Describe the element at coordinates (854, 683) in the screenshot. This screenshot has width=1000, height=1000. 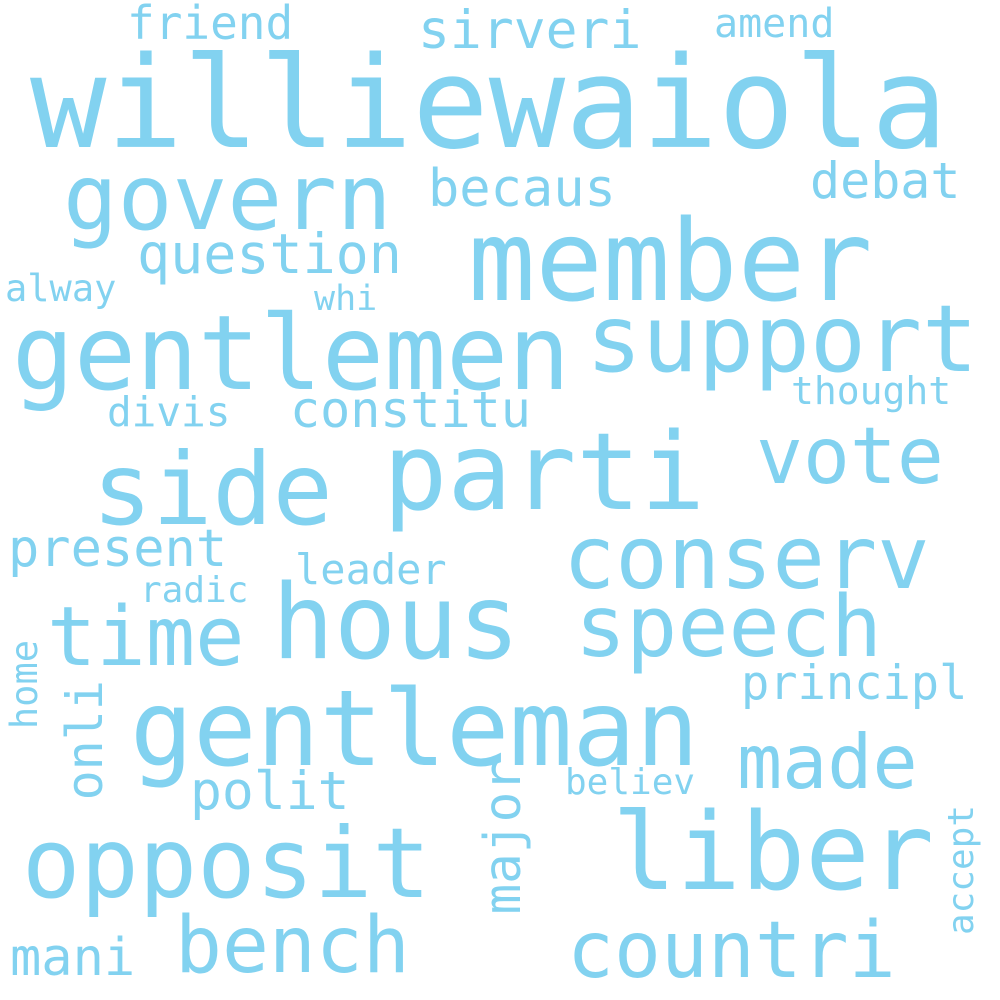
I see `word-principl: principl` at that location.